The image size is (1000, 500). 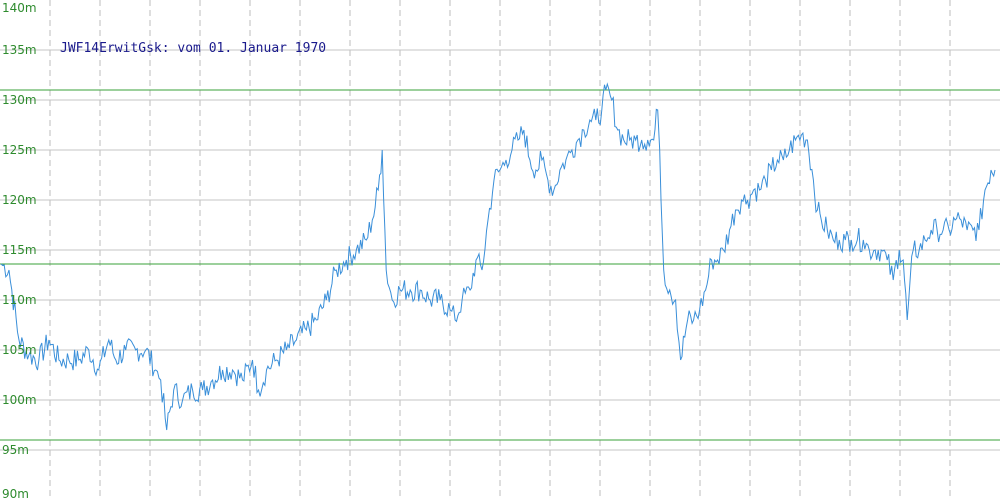 What do you see at coordinates (15, 450) in the screenshot?
I see `y-tick-label: 95m` at bounding box center [15, 450].